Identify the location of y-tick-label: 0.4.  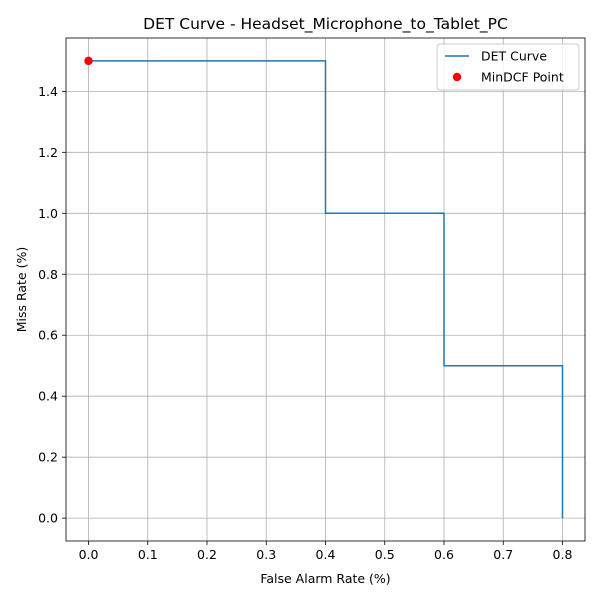
(48, 396).